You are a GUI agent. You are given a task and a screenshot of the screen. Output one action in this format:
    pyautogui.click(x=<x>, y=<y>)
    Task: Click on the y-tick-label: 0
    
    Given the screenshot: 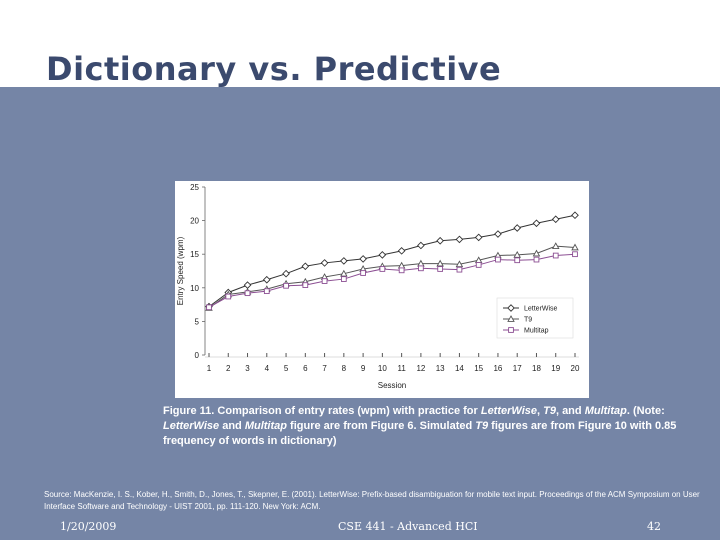 What is the action you would take?
    pyautogui.click(x=197, y=355)
    